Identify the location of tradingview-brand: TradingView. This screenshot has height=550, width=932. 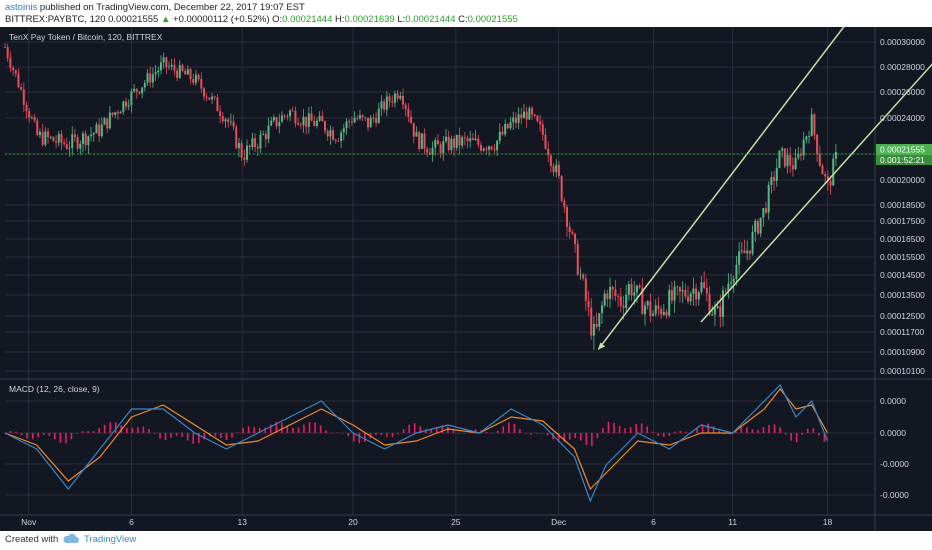
(110, 539).